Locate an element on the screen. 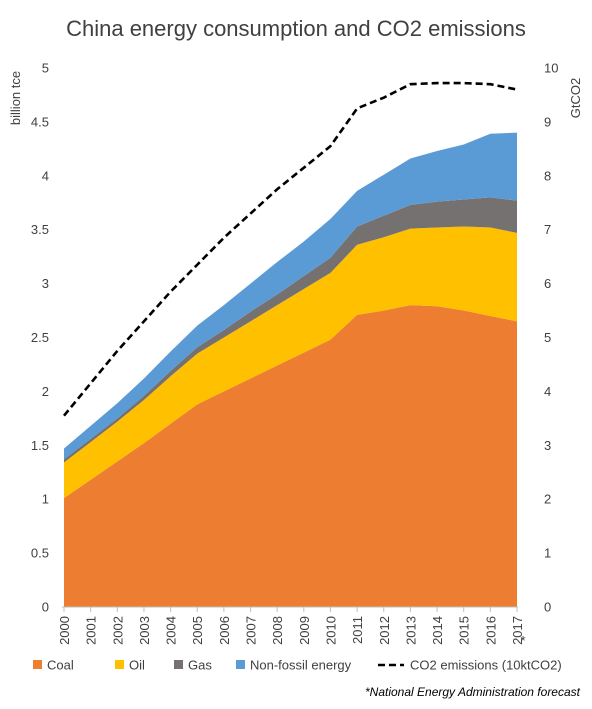  y-right-tick-label: 10 is located at coordinates (551, 68).